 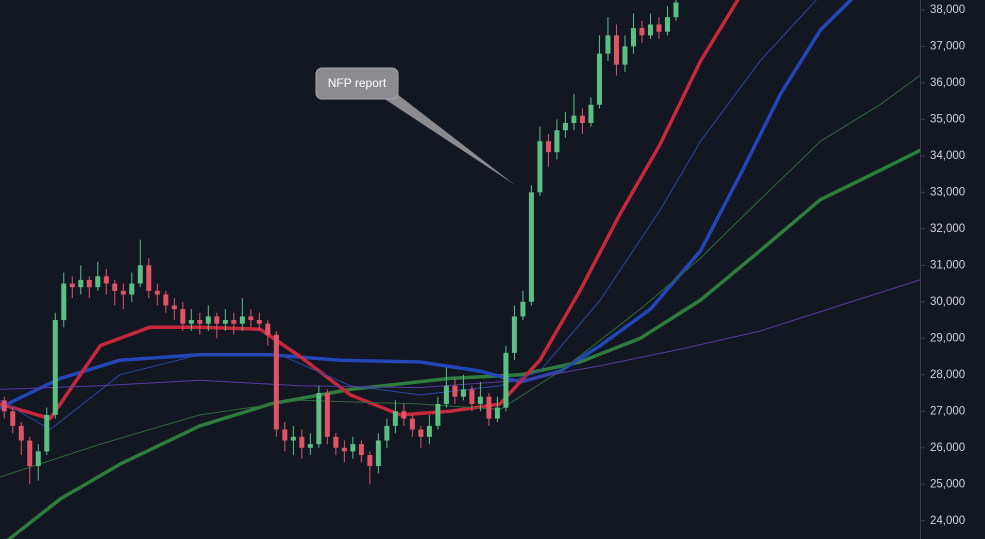 What do you see at coordinates (947, 302) in the screenshot?
I see `y-tick-label: 30,000` at bounding box center [947, 302].